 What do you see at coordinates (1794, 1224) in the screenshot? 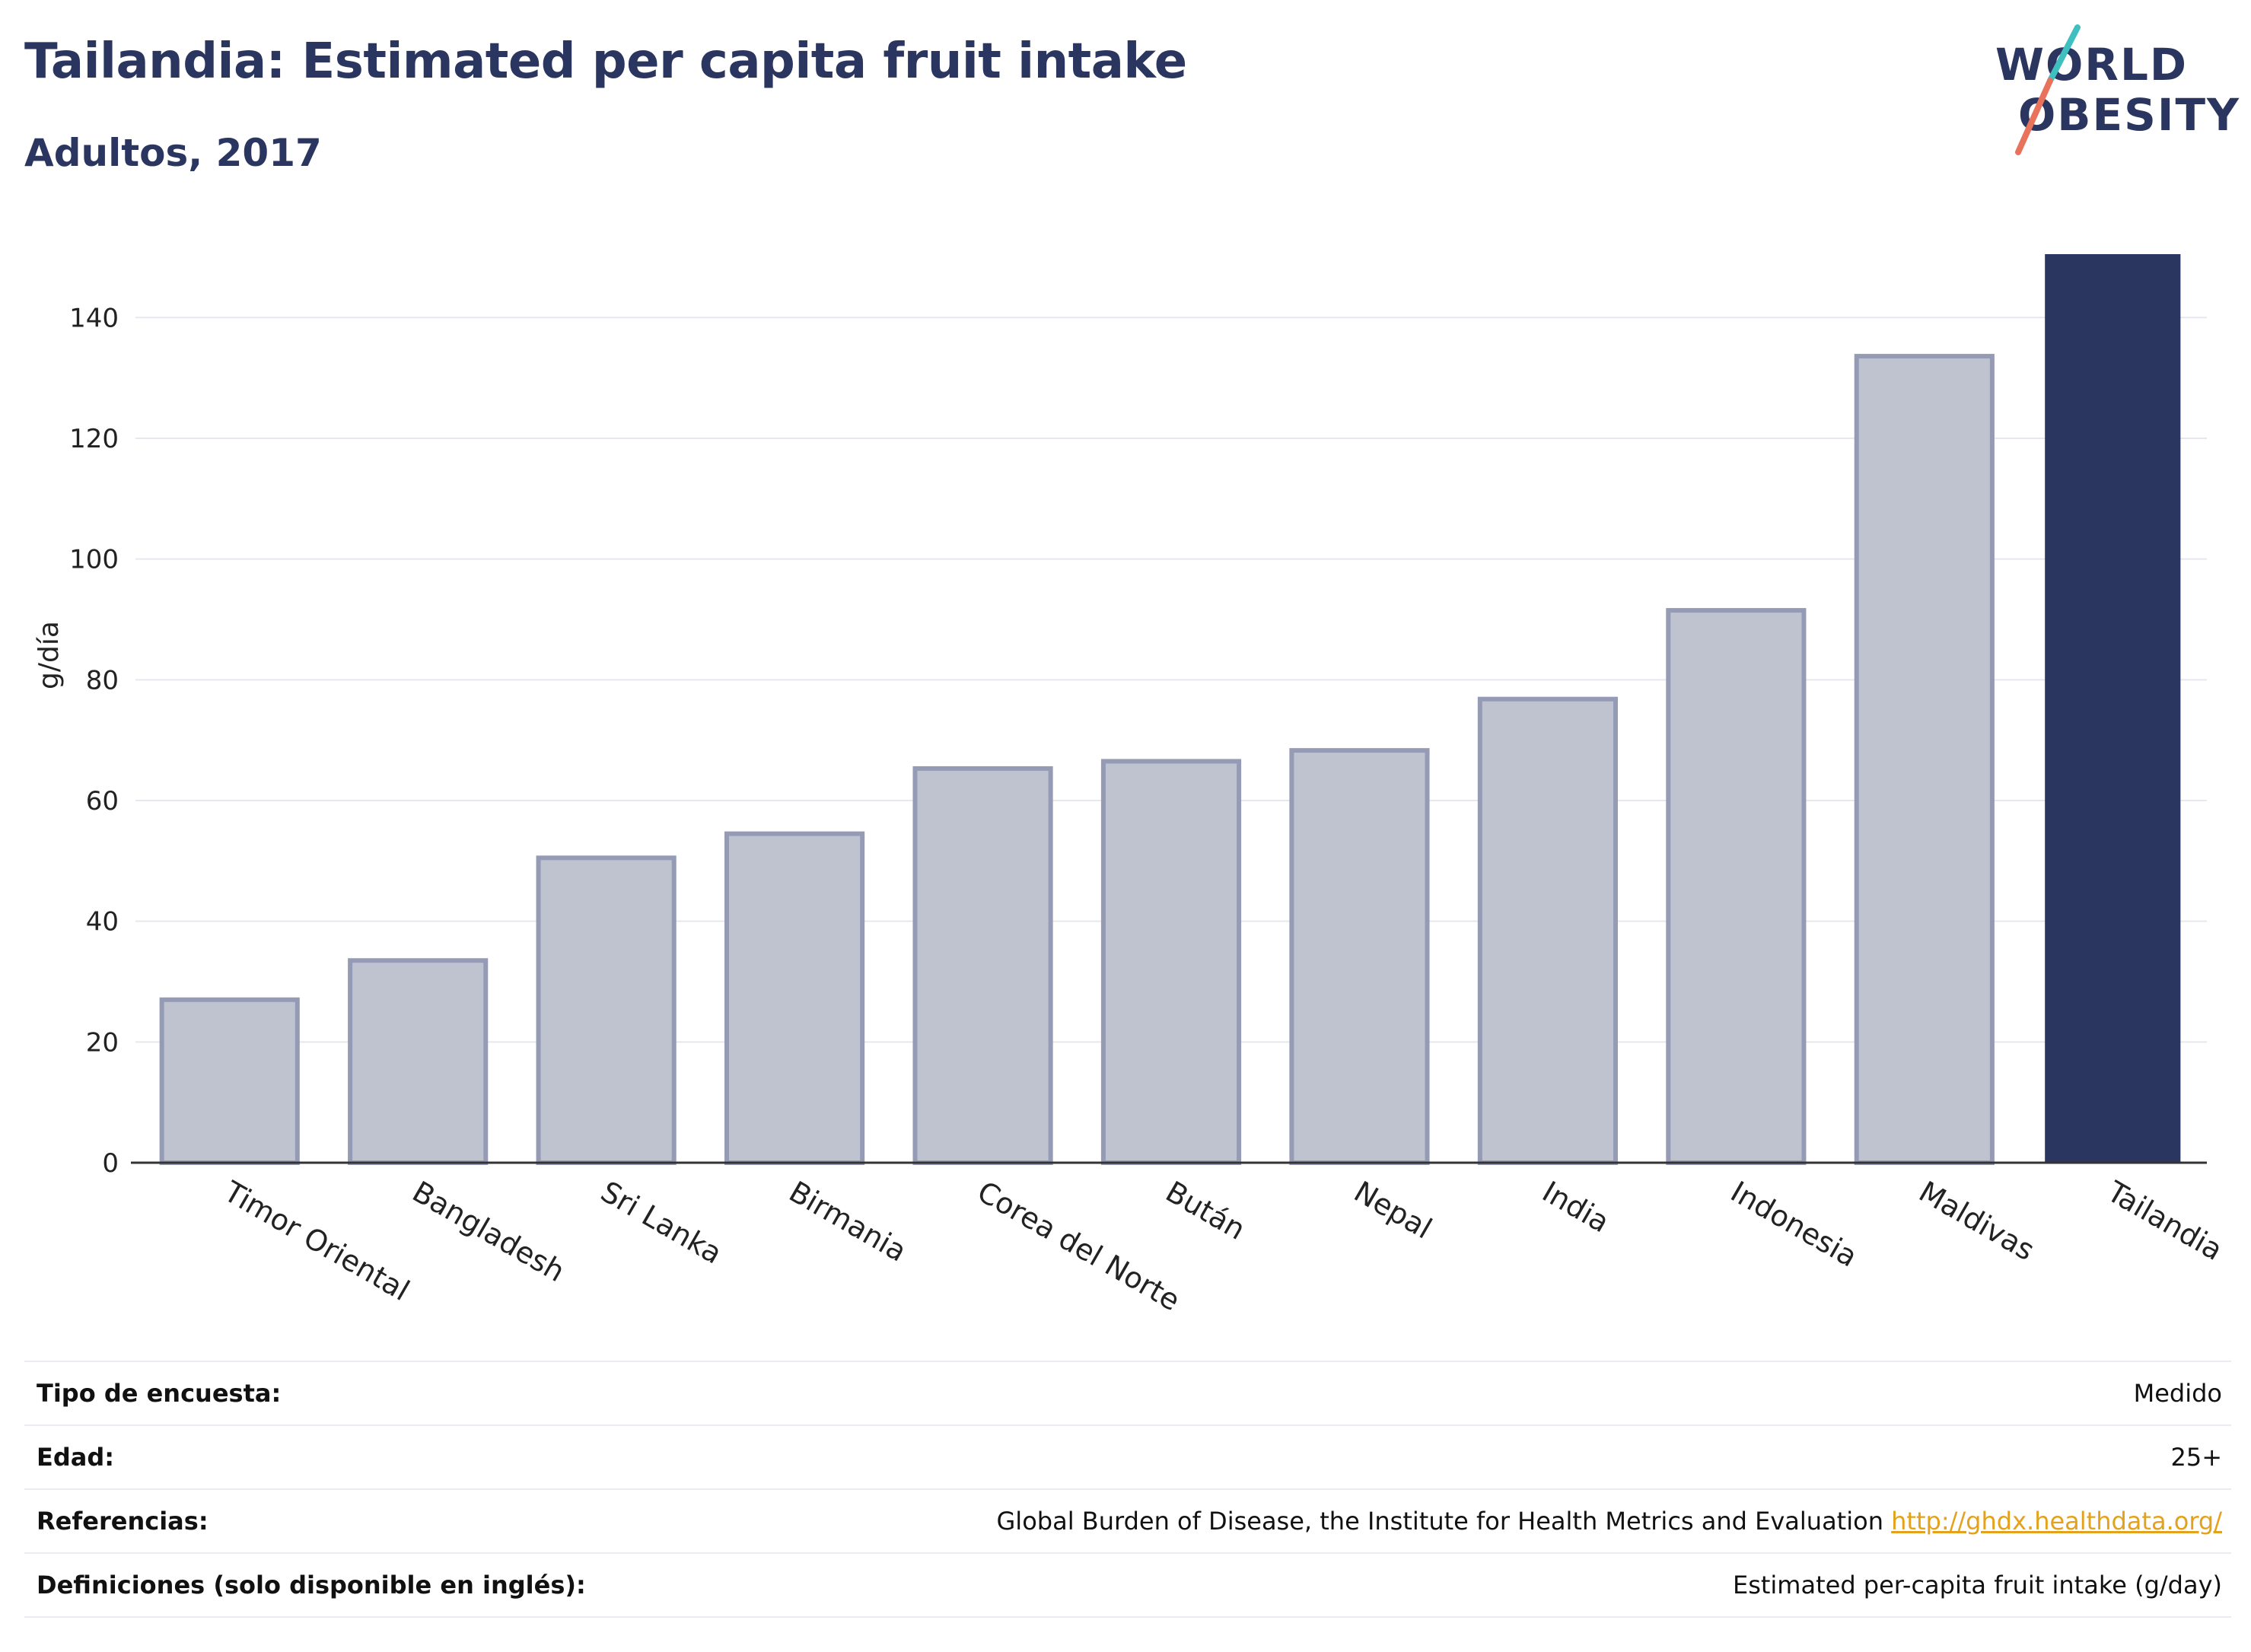
I see `x-tick-label: Indonesia` at bounding box center [1794, 1224].